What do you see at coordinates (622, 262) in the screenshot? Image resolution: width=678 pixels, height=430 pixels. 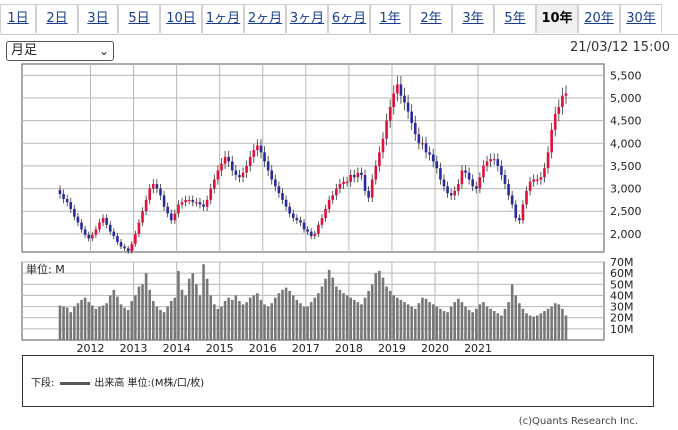 I see `volume-tick-label: 70M` at bounding box center [622, 262].